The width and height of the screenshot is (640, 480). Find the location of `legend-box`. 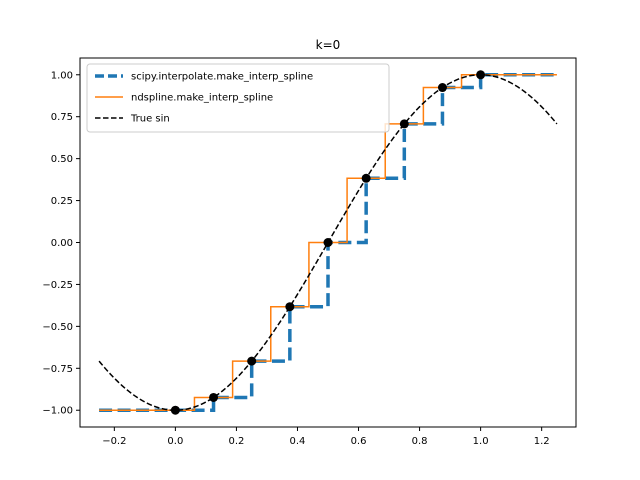

legend-box is located at coordinates (238, 98).